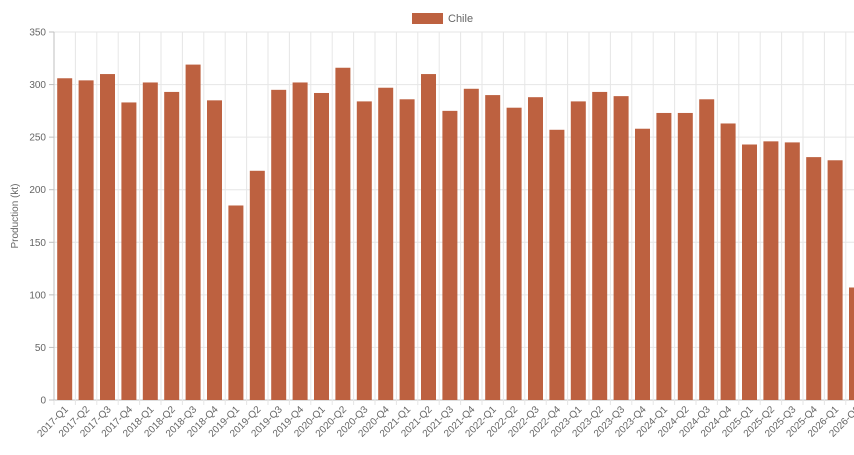  I want to click on y-tick-label: 250, so click(37, 138).